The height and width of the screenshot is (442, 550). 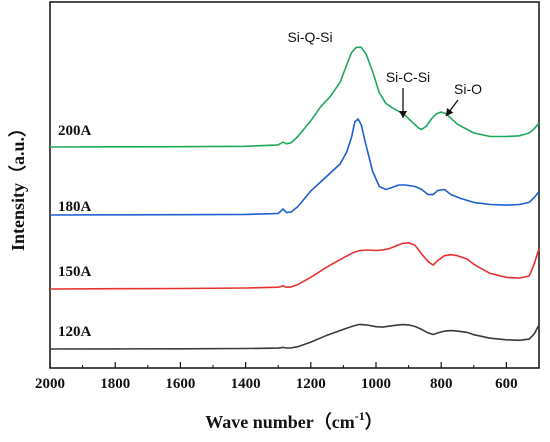 What do you see at coordinates (294, 265) in the screenshot?
I see `series-line-150a` at bounding box center [294, 265].